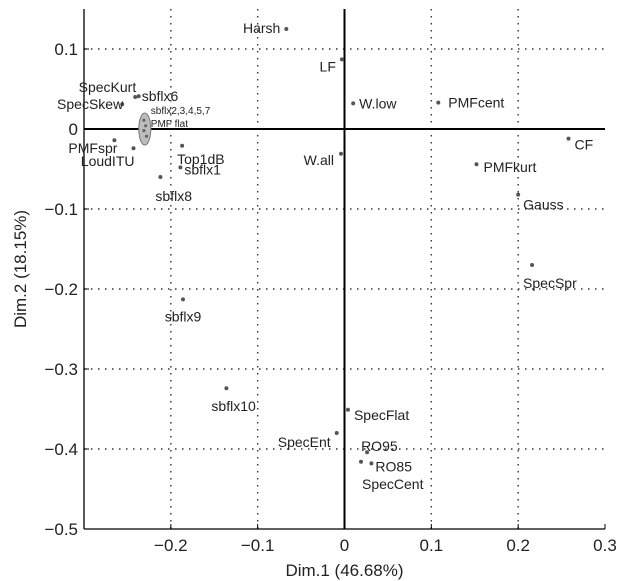  What do you see at coordinates (202, 169) in the screenshot?
I see `data-point-label: sbflx1` at bounding box center [202, 169].